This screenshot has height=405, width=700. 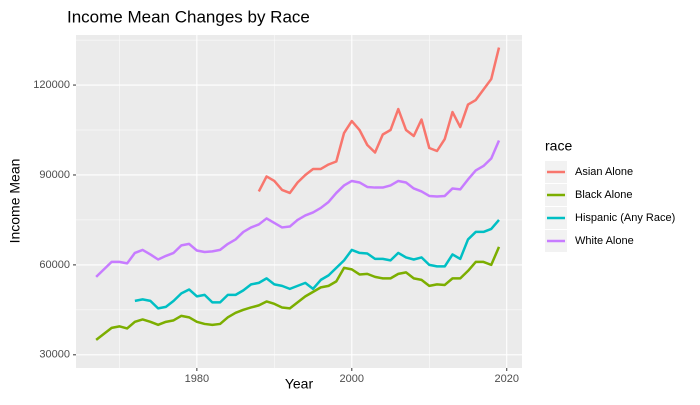 What do you see at coordinates (15, 201) in the screenshot?
I see `y-axis-title: Income Mean` at bounding box center [15, 201].